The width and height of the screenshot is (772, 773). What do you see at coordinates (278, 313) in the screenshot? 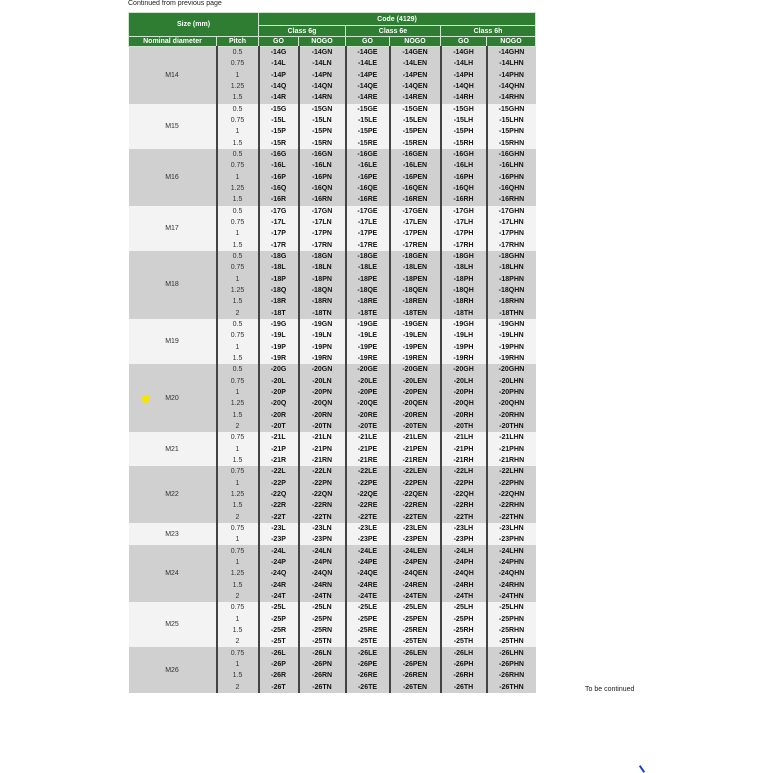
I see `code-cell-go-6g: -18T` at bounding box center [278, 313].